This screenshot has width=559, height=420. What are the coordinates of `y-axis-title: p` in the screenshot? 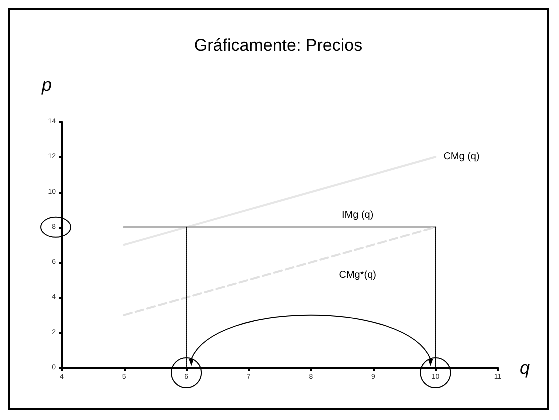 It's located at (46, 85).